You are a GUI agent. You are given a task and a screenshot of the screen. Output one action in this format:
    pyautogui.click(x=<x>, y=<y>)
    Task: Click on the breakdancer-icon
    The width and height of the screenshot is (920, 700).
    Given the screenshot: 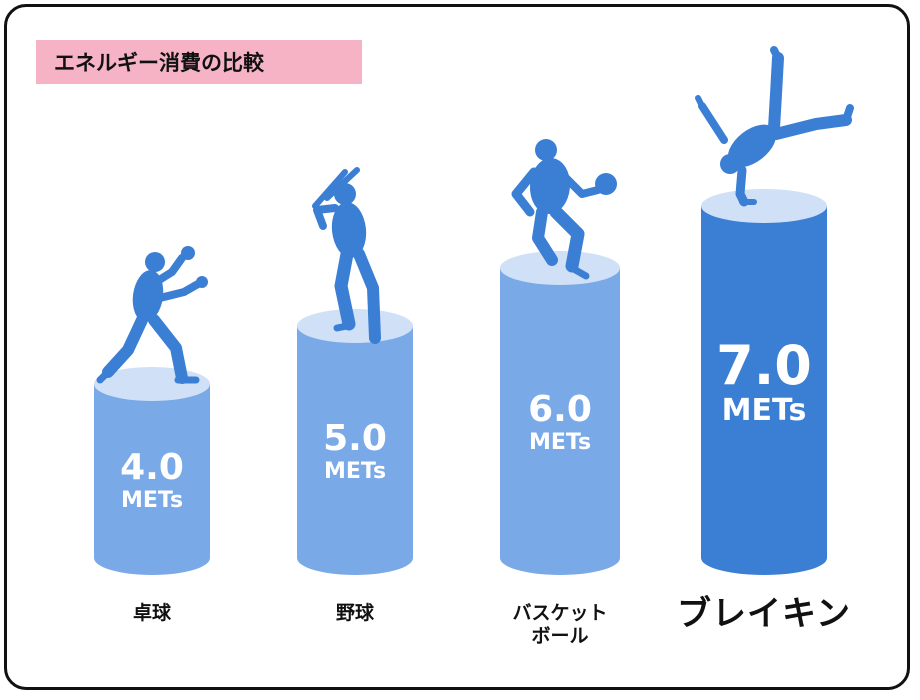 What is the action you would take?
    pyautogui.click(x=774, y=126)
    